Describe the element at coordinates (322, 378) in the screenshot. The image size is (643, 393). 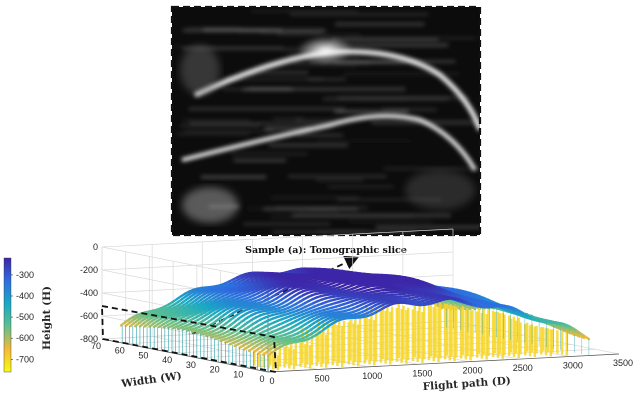
I see `x-tick-label: 500` at that location.